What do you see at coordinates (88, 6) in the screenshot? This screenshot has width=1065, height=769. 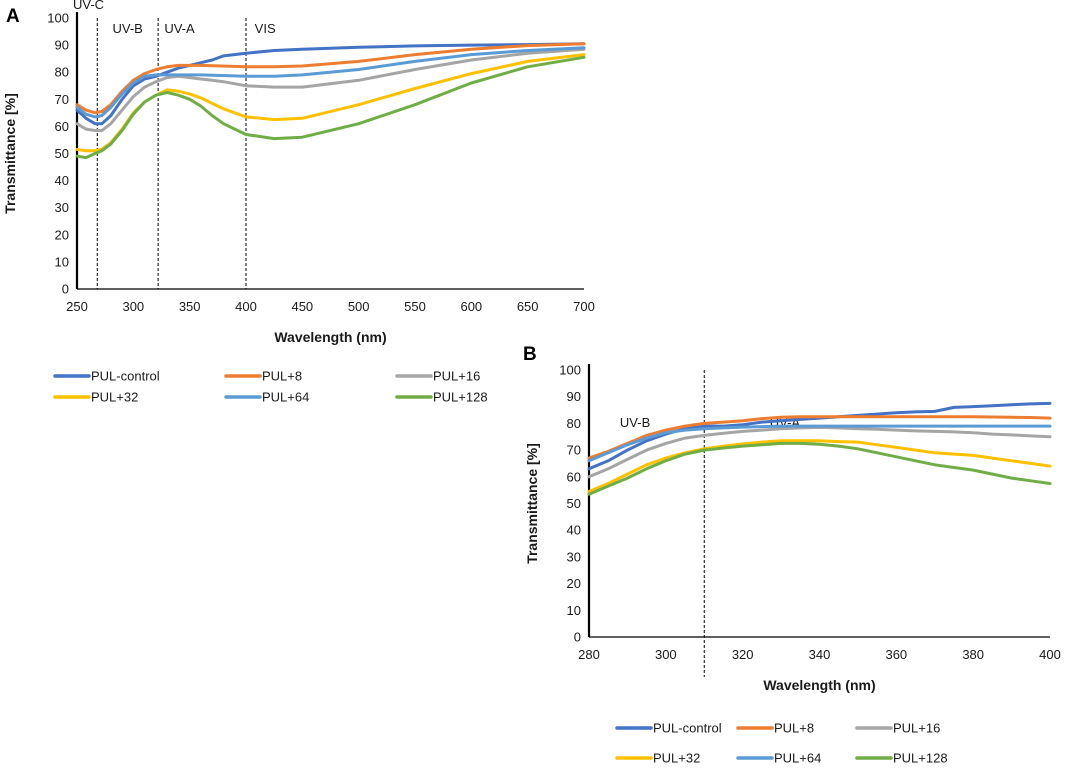 I see `region-label-uv-c: UV-C` at bounding box center [88, 6].